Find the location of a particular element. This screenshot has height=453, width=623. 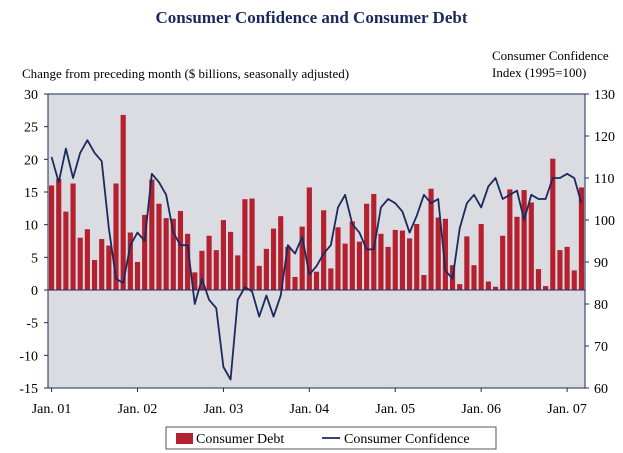

left-tick-label: 25 is located at coordinates (31, 128).